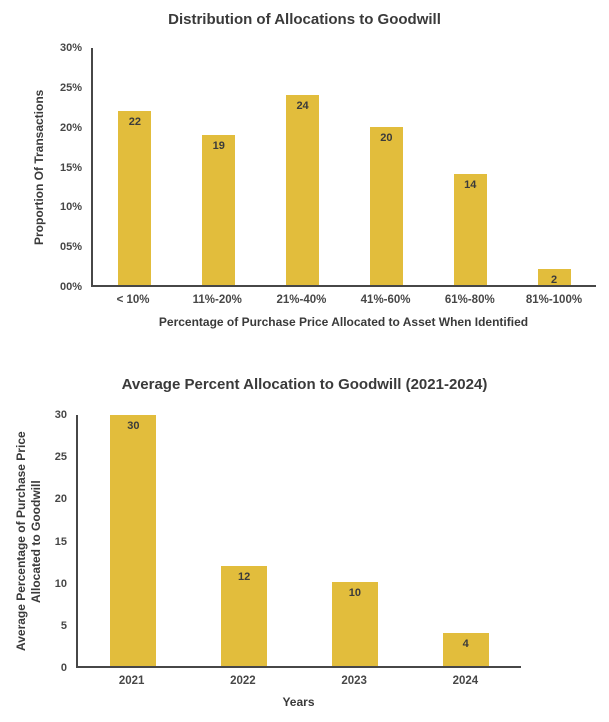  Describe the element at coordinates (298, 702) in the screenshot. I see `x-axis-title: Years` at that location.